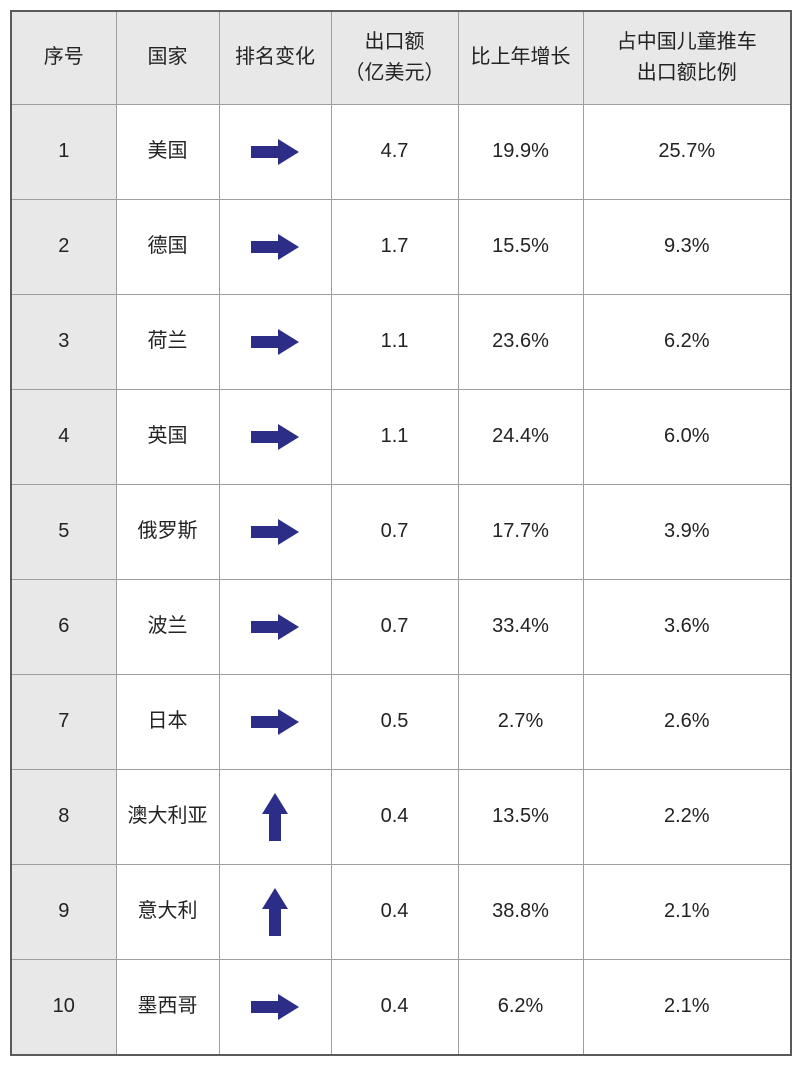 This screenshot has height=1085, width=800. What do you see at coordinates (394, 721) in the screenshot?
I see `export-value-cell: 0.5` at bounding box center [394, 721].